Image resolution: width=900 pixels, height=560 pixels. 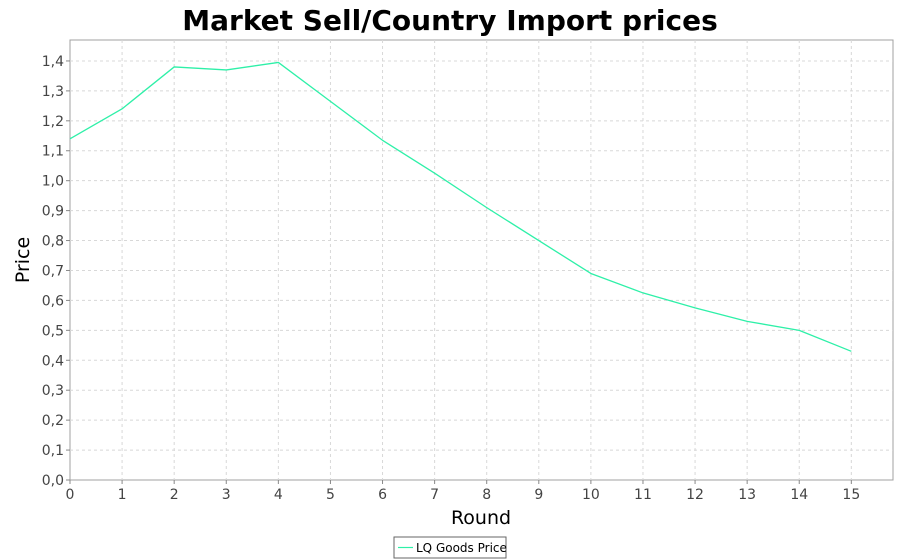 I want to click on y-tick-label: 0,8, so click(x=53, y=242).